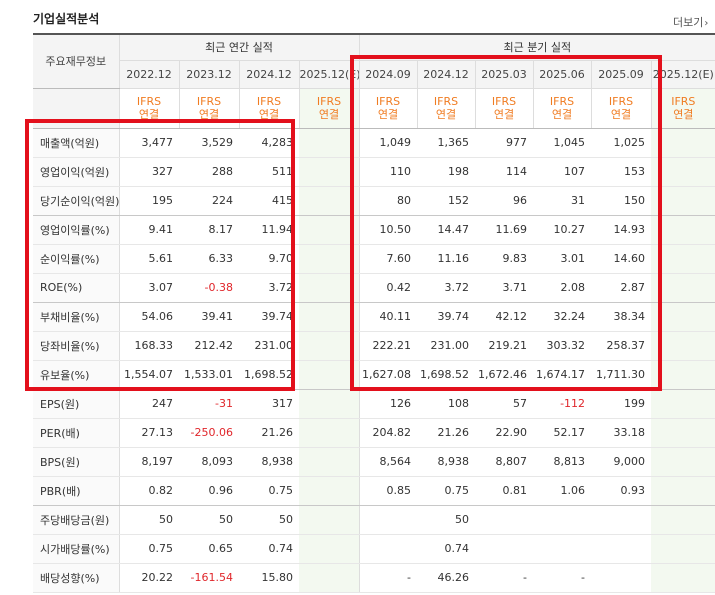  I want to click on period-header-quarter-0: 2024.09, so click(388, 74).